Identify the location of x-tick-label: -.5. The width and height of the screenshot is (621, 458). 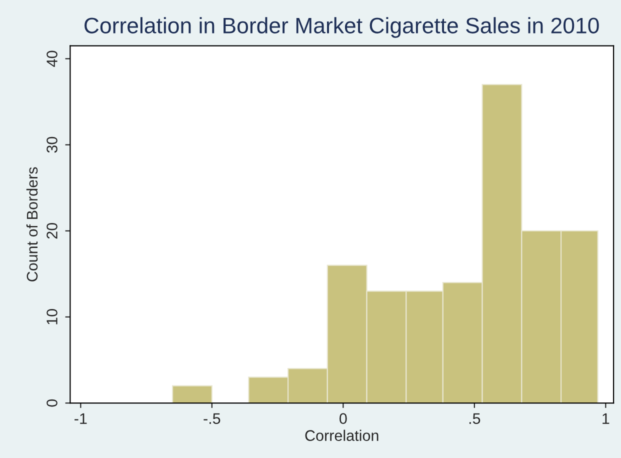
(212, 418).